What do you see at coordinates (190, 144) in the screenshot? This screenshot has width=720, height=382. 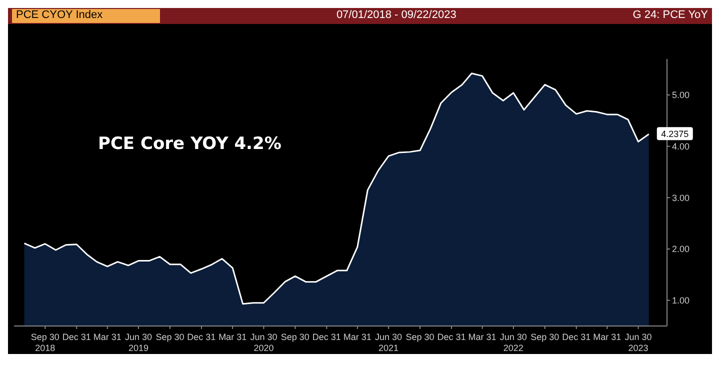 I see `text: PCE Core YOY 4.2%` at bounding box center [190, 144].